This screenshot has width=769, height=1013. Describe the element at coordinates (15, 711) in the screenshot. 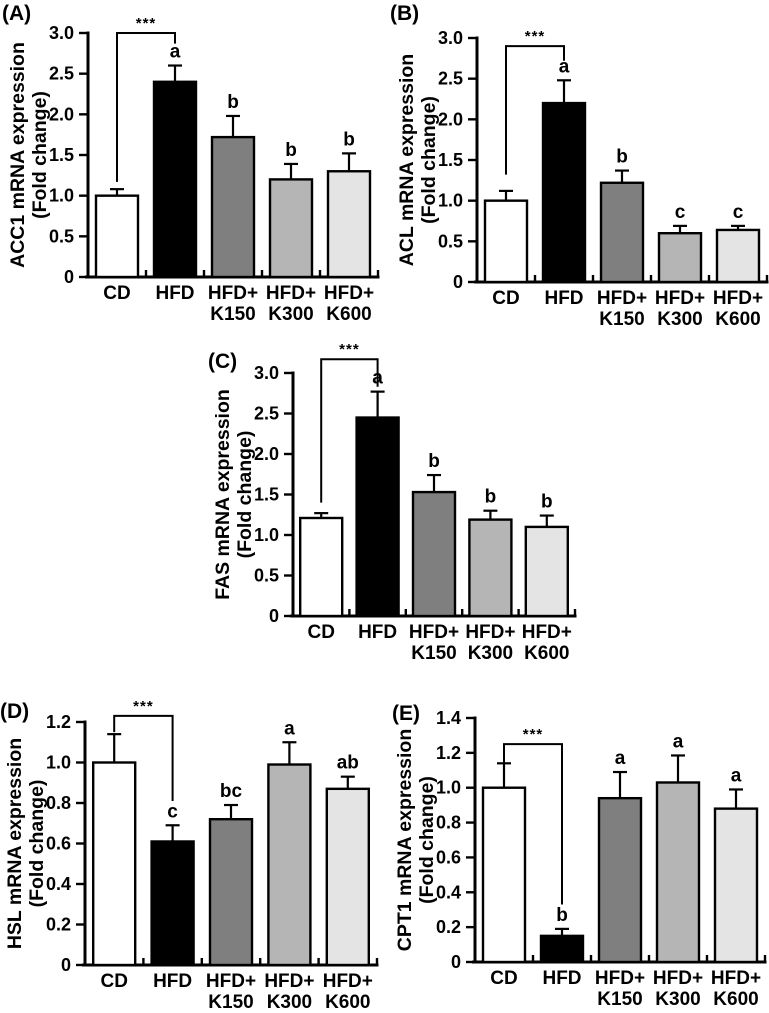

I see `panel-d-label: (D)` at that location.